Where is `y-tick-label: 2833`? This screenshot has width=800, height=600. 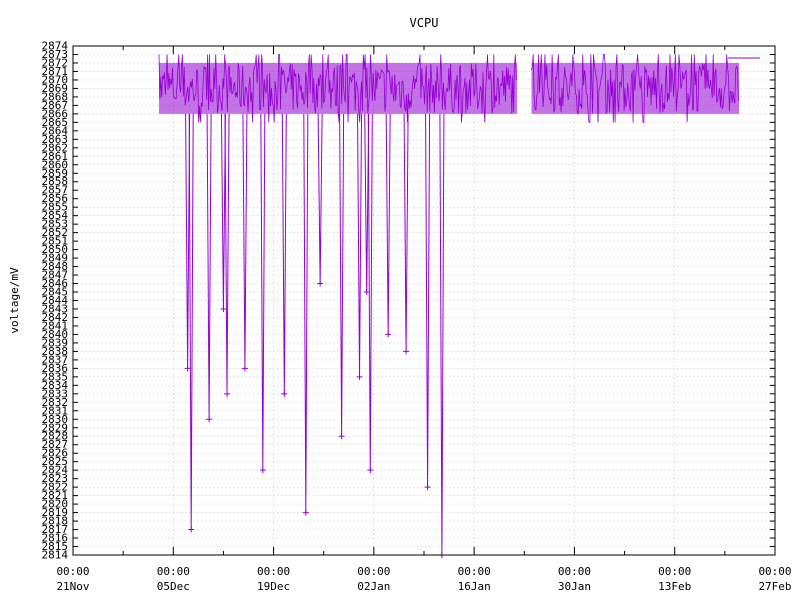 y-tick-label: 2833 is located at coordinates (55, 393).